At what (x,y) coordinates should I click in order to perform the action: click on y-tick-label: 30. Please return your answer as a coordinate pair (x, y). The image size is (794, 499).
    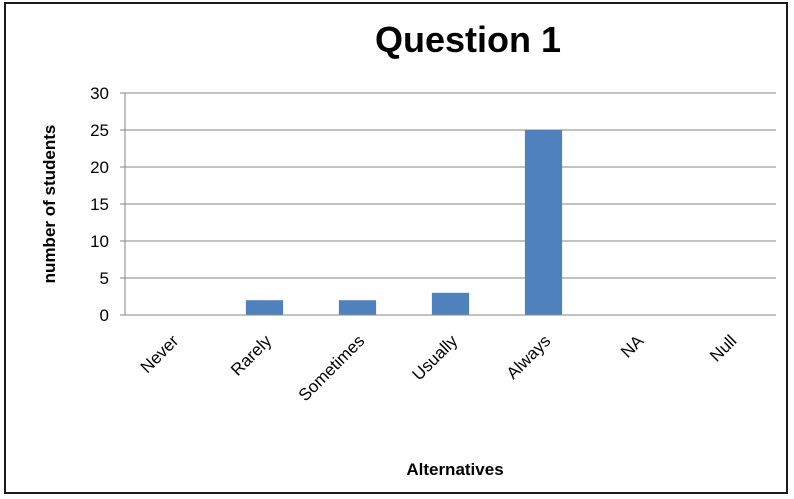
    Looking at the image, I should click on (99, 93).